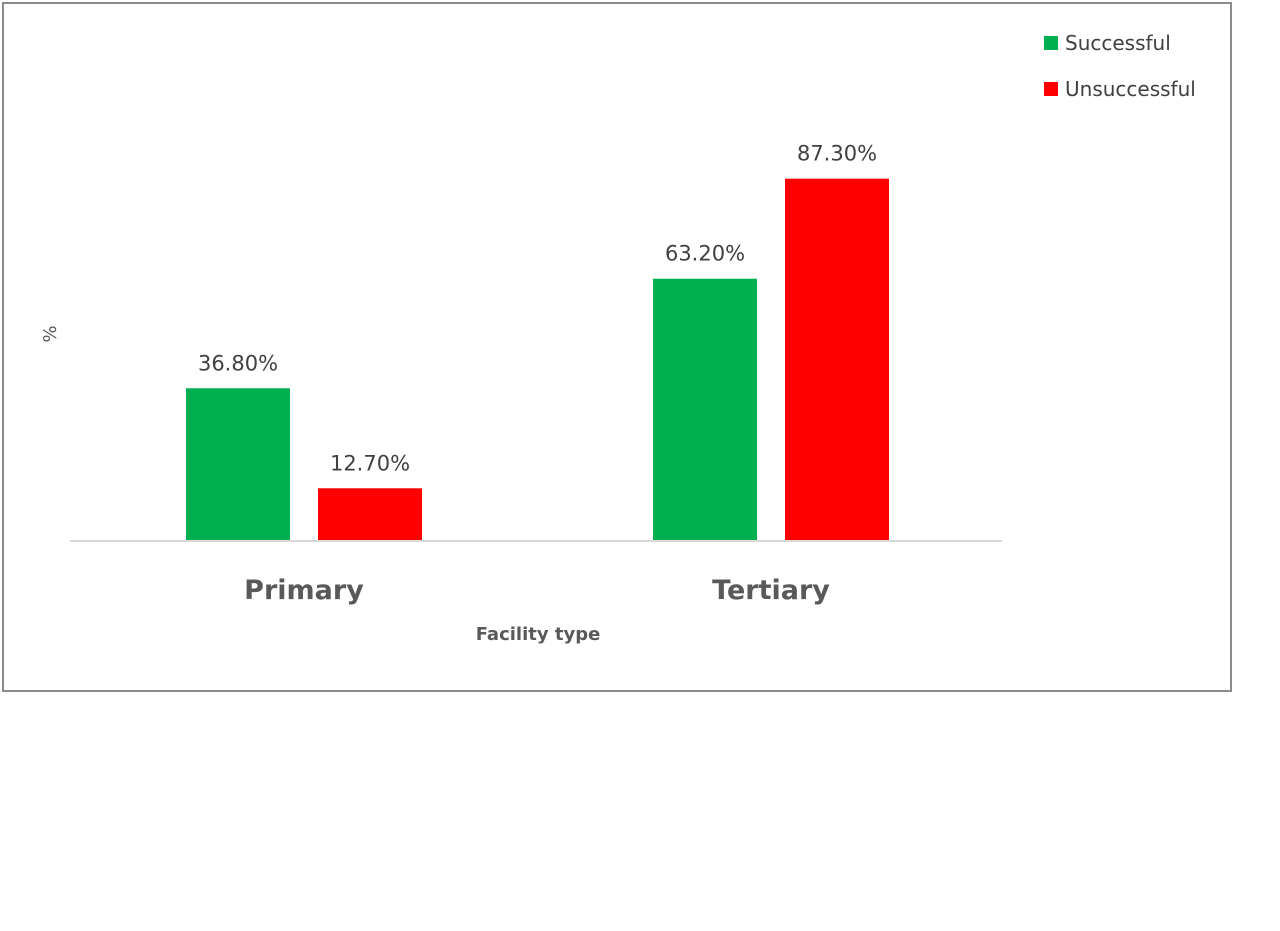  Describe the element at coordinates (1118, 43) in the screenshot. I see `legend-label-successful: Successful` at that location.